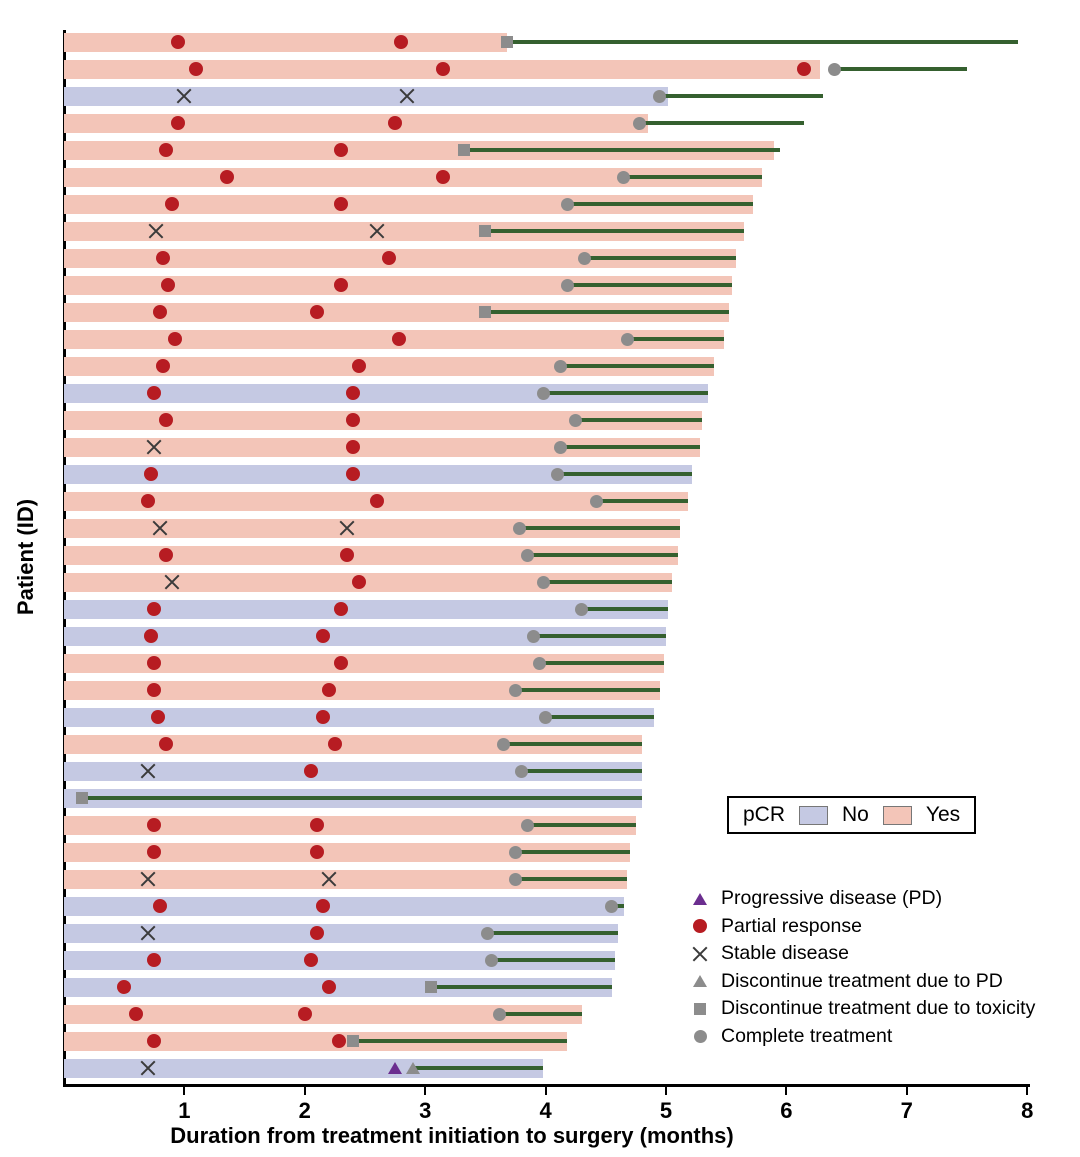 This screenshot has height=1157, width=1080. What do you see at coordinates (700, 899) in the screenshot?
I see `progressive-disease-triangle-icon` at bounding box center [700, 899].